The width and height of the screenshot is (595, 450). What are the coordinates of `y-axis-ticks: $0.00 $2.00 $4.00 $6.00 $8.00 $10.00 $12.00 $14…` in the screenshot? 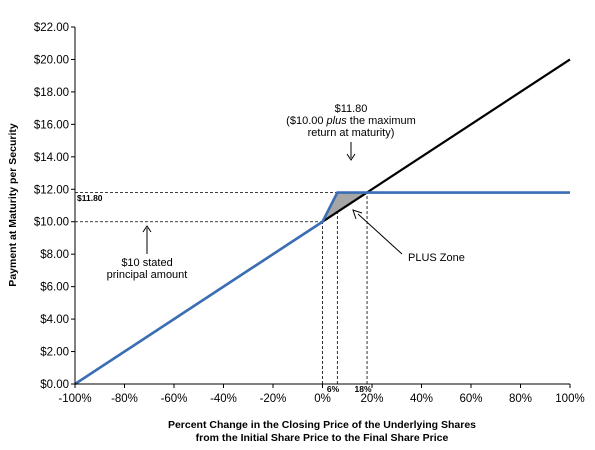 It's located at (54, 206).